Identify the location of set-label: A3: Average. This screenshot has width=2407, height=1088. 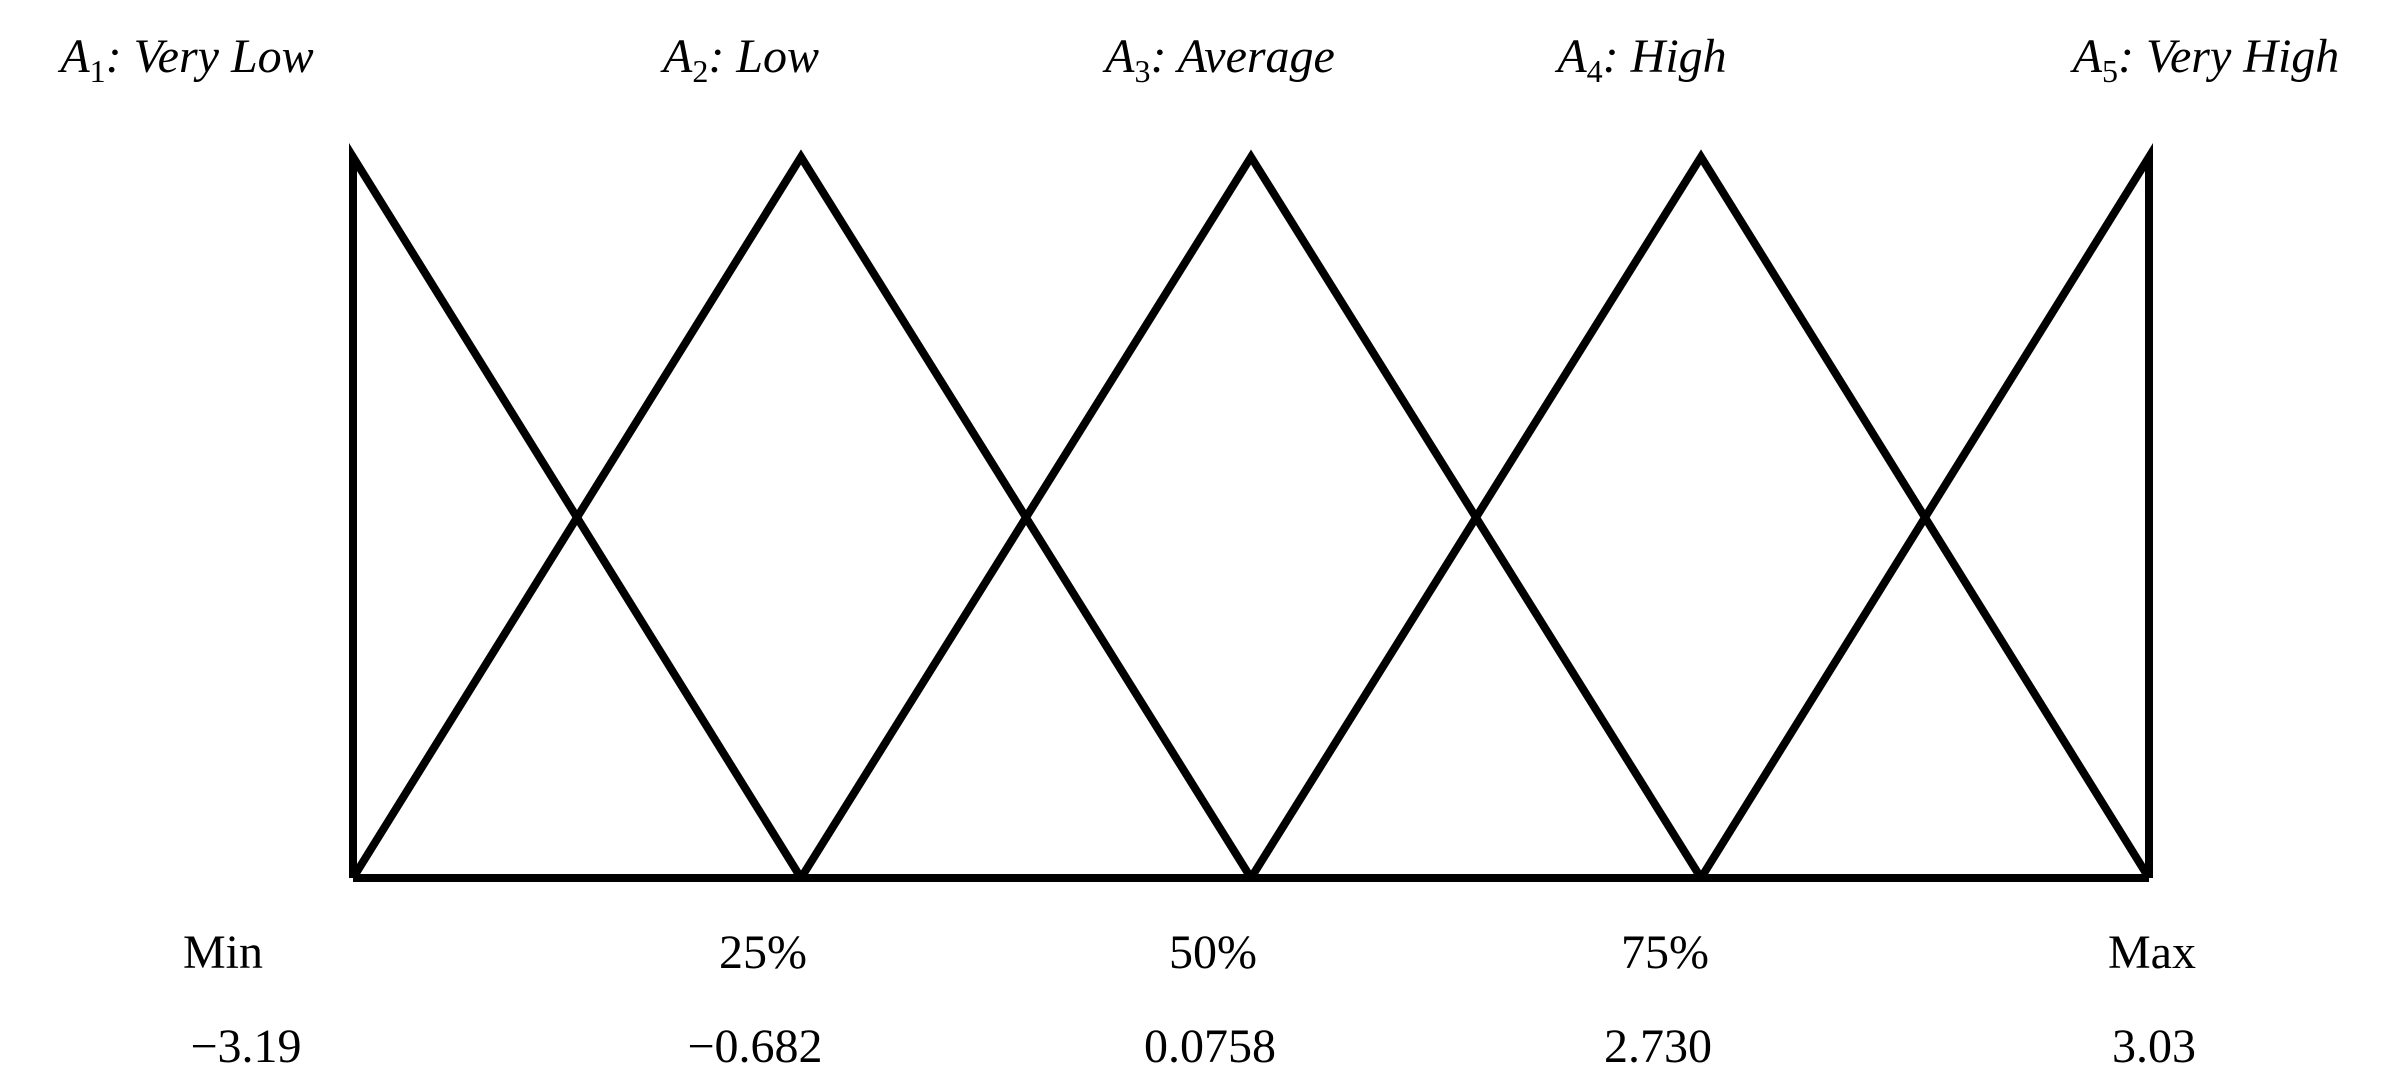
(1218, 59).